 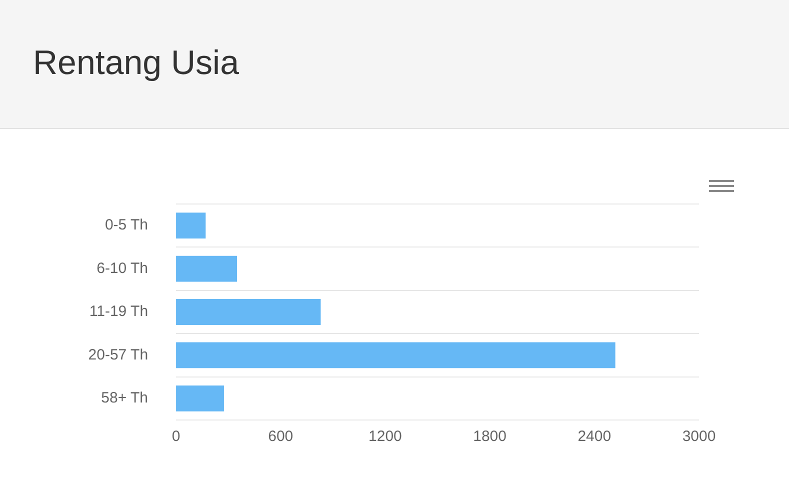 What do you see at coordinates (489, 437) in the screenshot?
I see `x-tick-label: 1800` at bounding box center [489, 437].